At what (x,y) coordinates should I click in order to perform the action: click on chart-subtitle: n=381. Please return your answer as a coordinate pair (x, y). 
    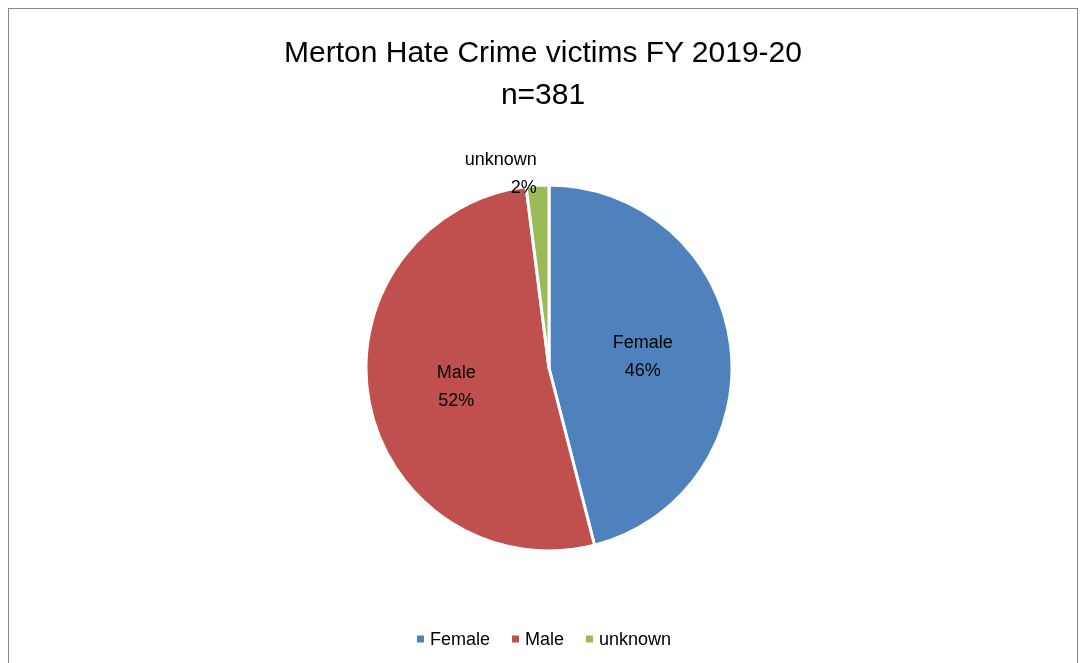
    Looking at the image, I should click on (543, 93).